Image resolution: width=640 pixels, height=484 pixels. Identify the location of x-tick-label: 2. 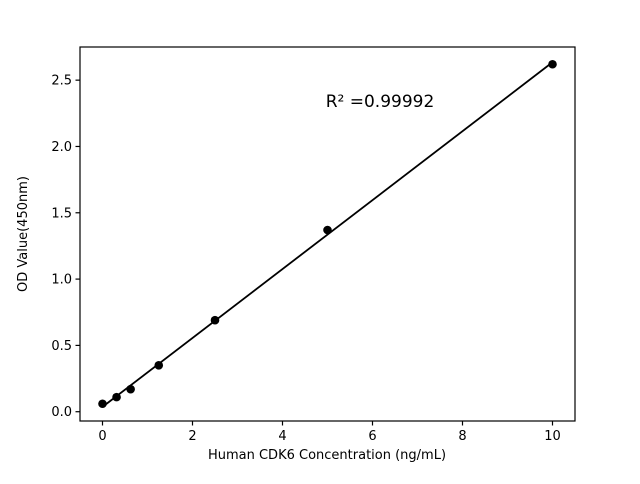
(192, 436).